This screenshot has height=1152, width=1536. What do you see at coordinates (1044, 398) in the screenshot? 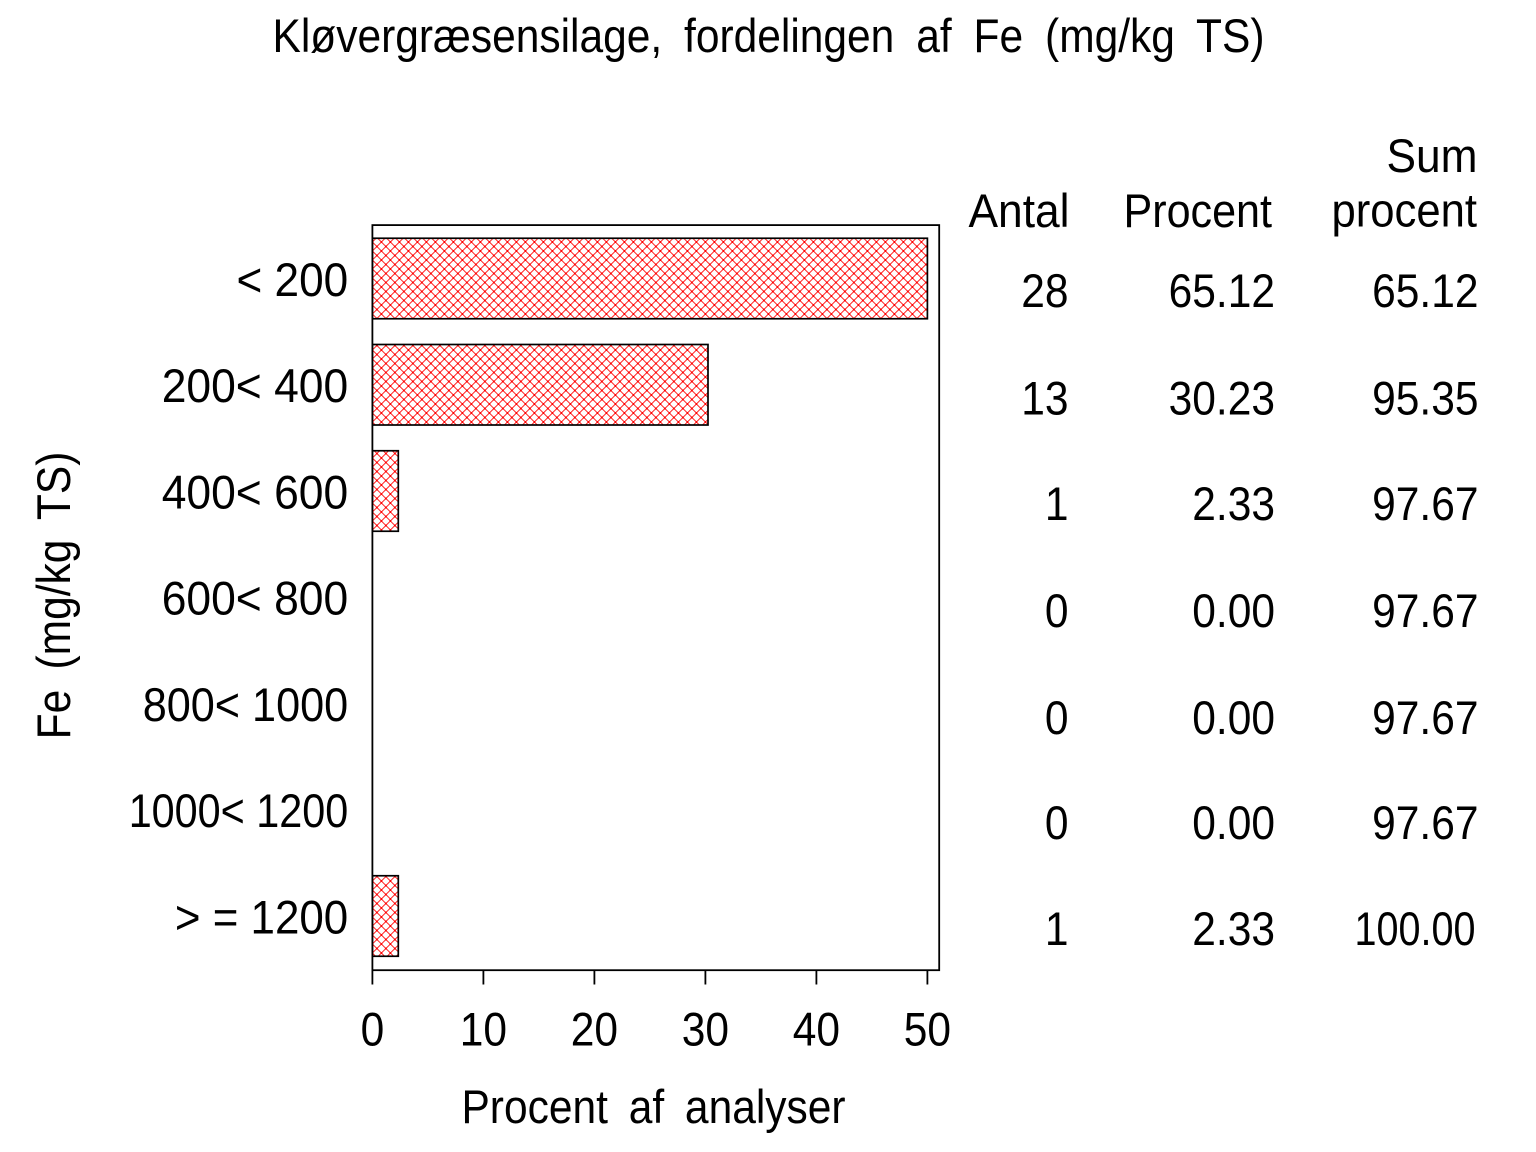
I see `svg-text: 13` at bounding box center [1044, 398].